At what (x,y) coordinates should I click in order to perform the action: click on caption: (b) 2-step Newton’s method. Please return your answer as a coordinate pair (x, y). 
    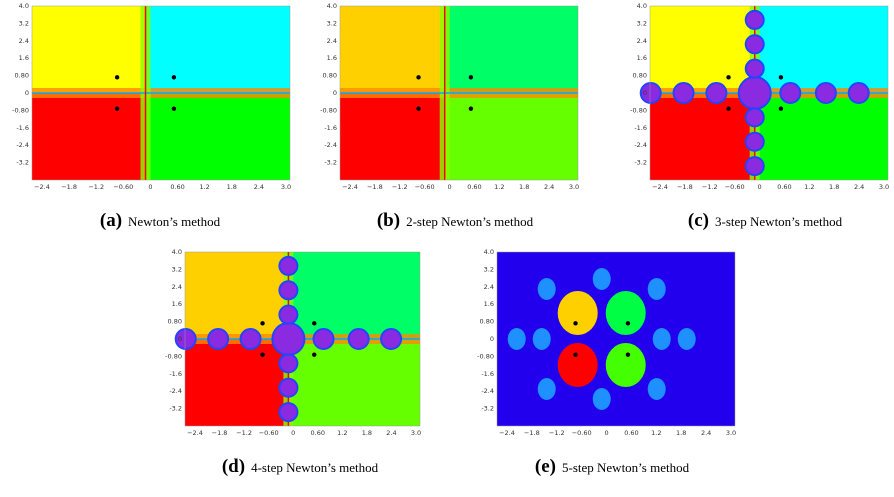
    Looking at the image, I should click on (455, 220).